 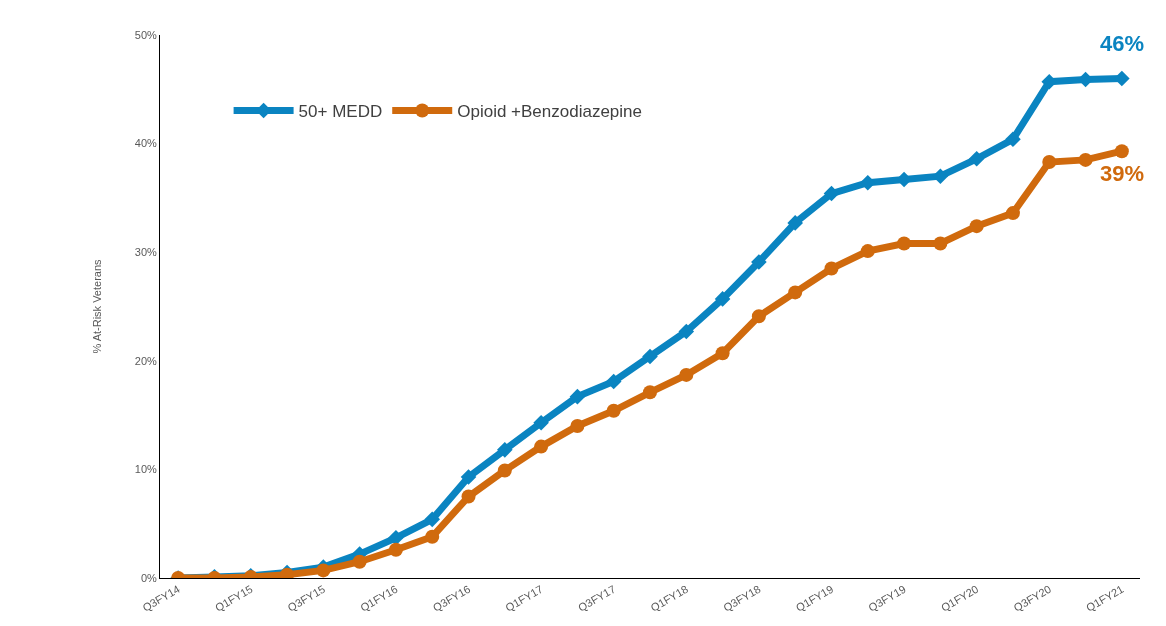 What do you see at coordinates (149, 577) in the screenshot?
I see `y-tick-label: 0%` at bounding box center [149, 577].